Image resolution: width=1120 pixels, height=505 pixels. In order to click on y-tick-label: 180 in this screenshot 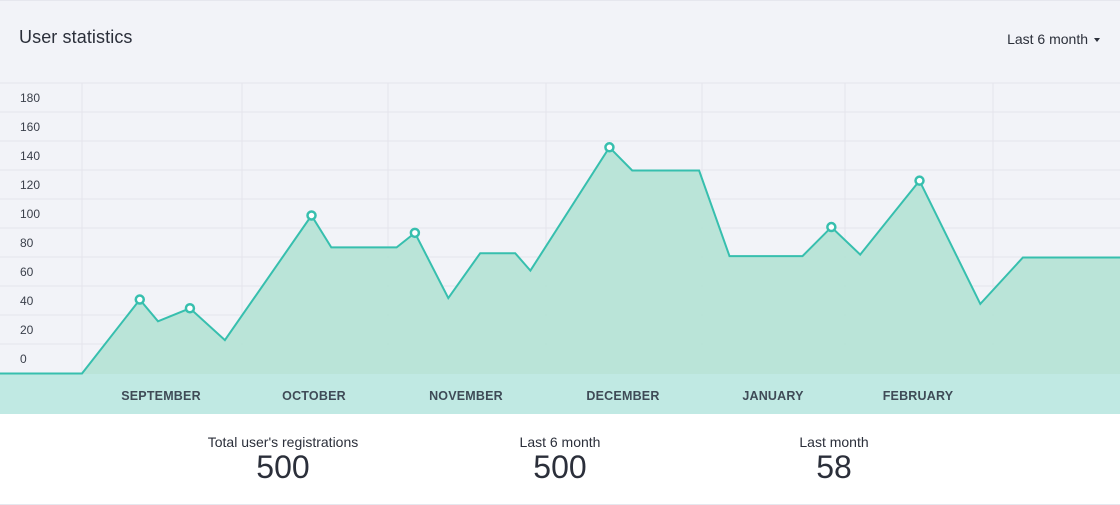, I will do `click(30, 98)`.